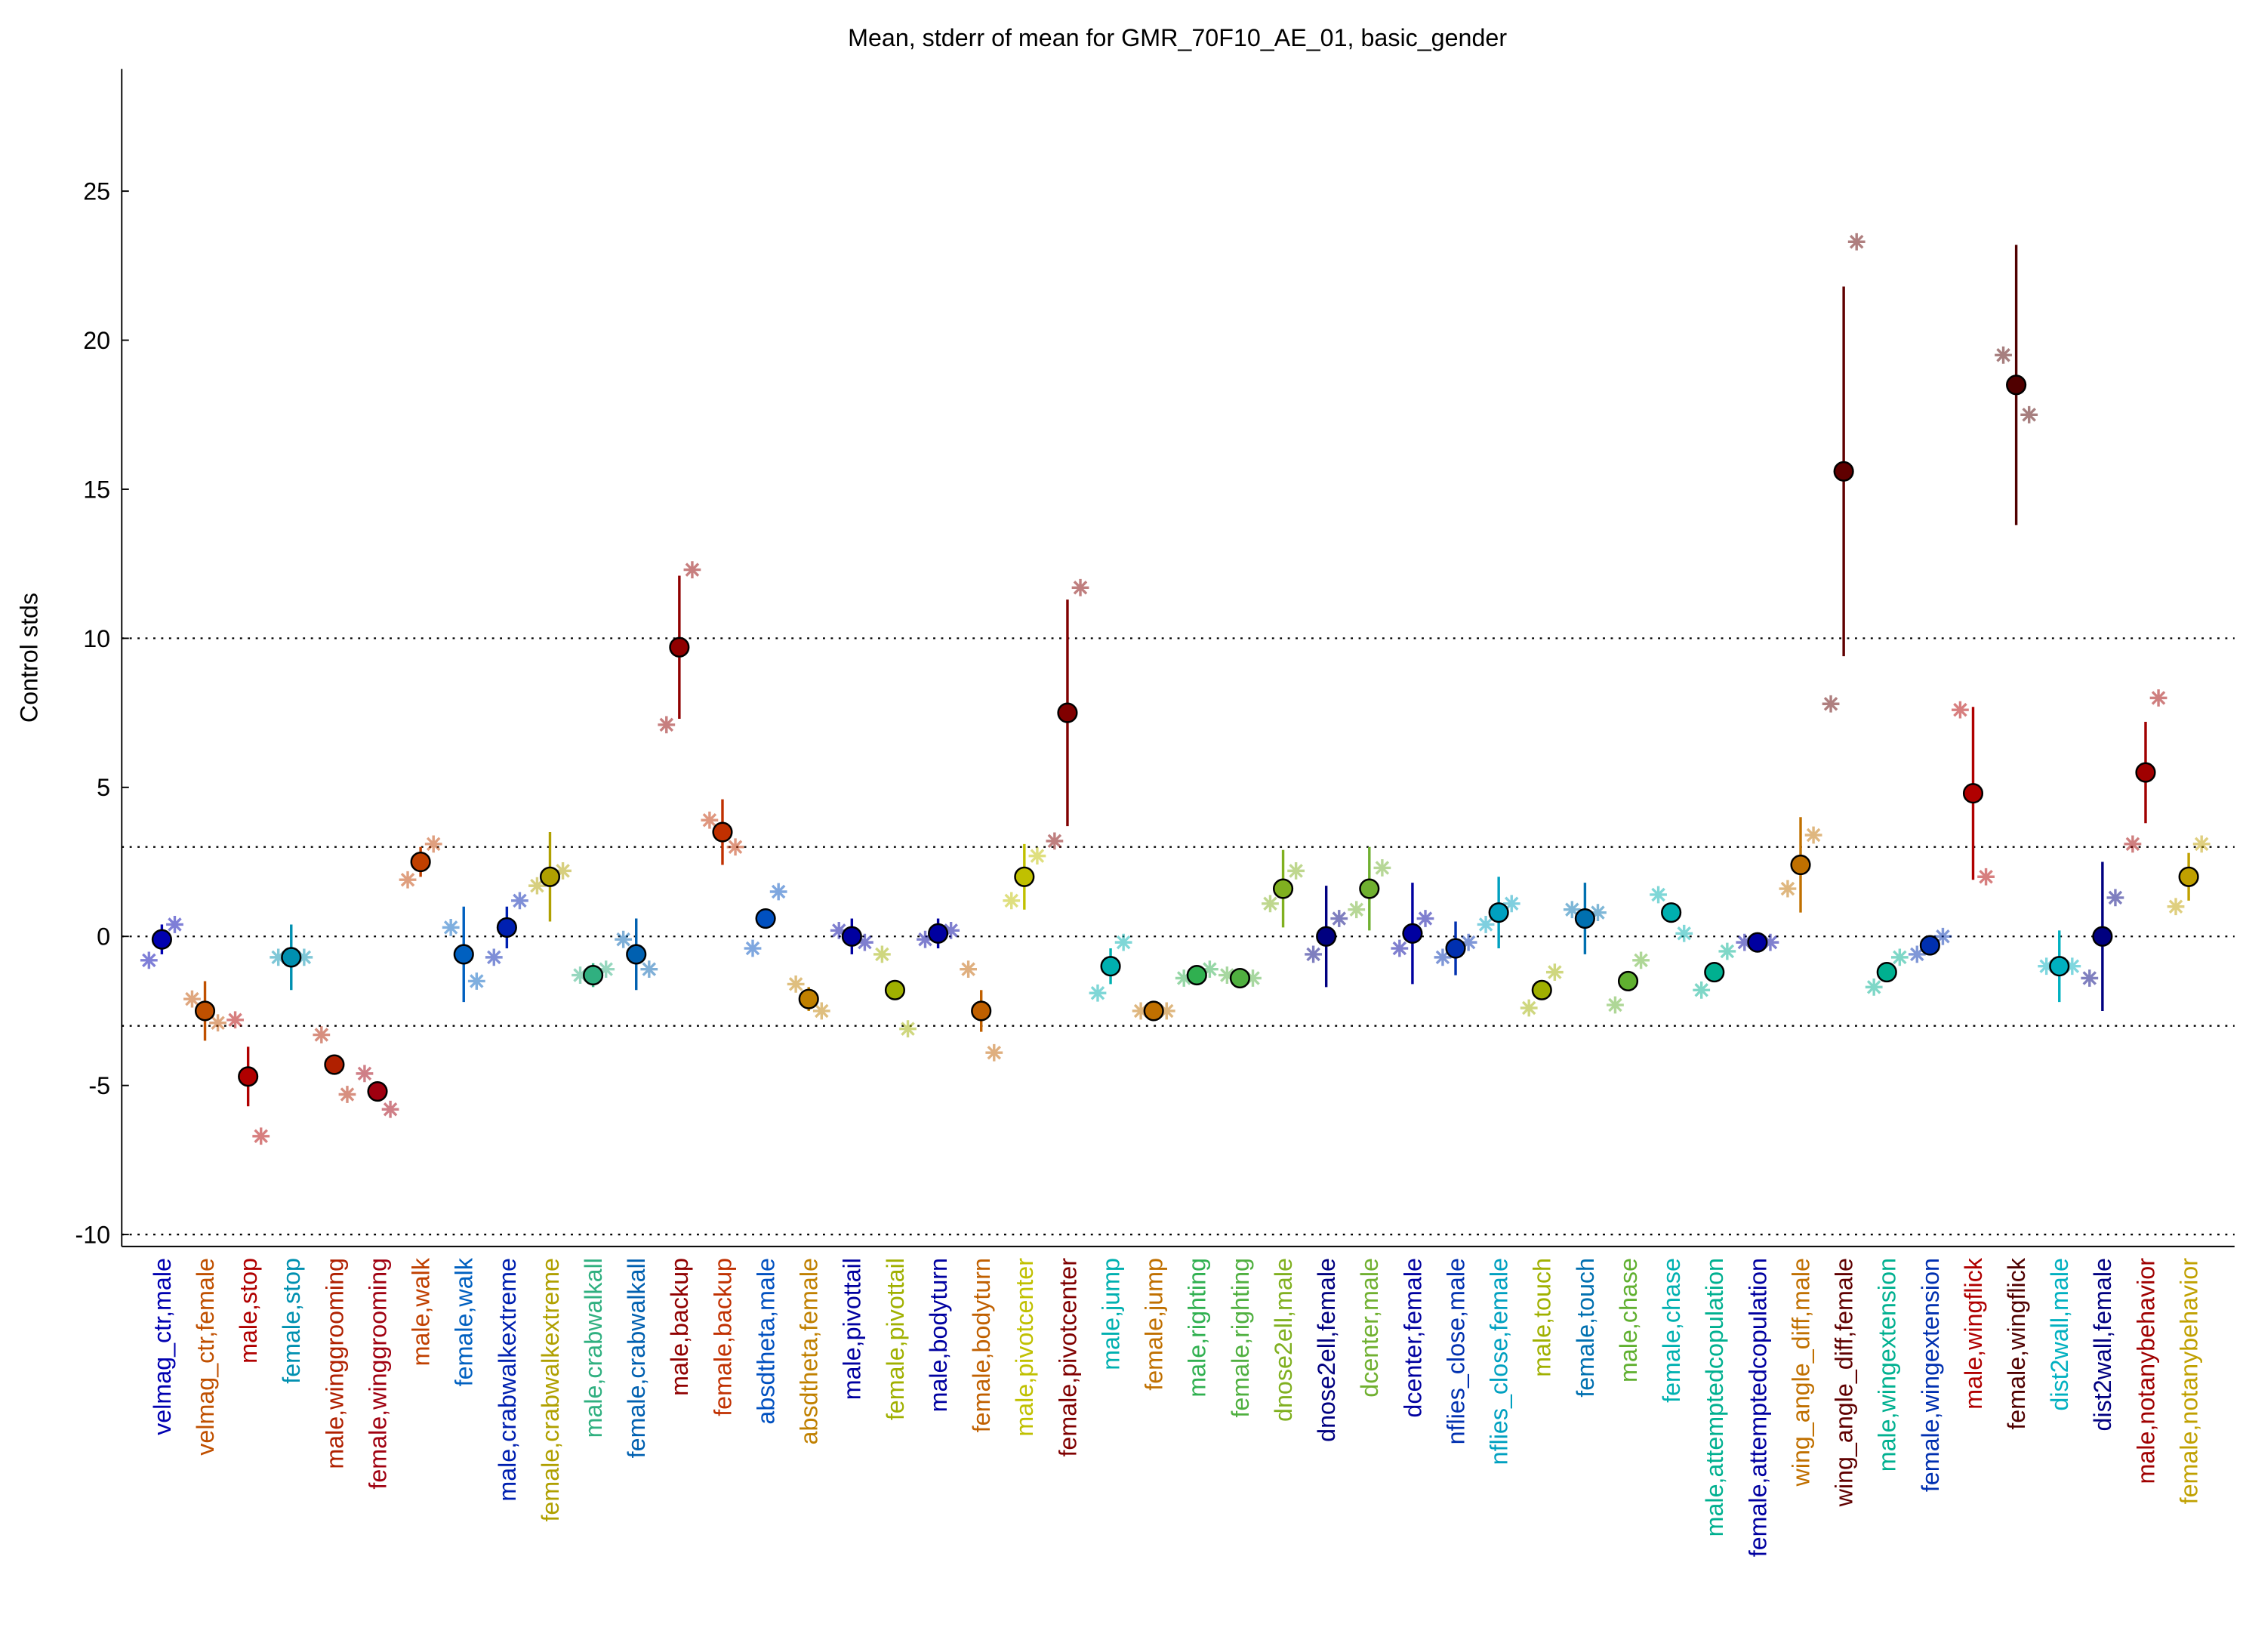 This screenshot has height=1652, width=2246. Describe the element at coordinates (1024, 1347) in the screenshot. I see `x-tick-label: male,pivotcenter` at that location.